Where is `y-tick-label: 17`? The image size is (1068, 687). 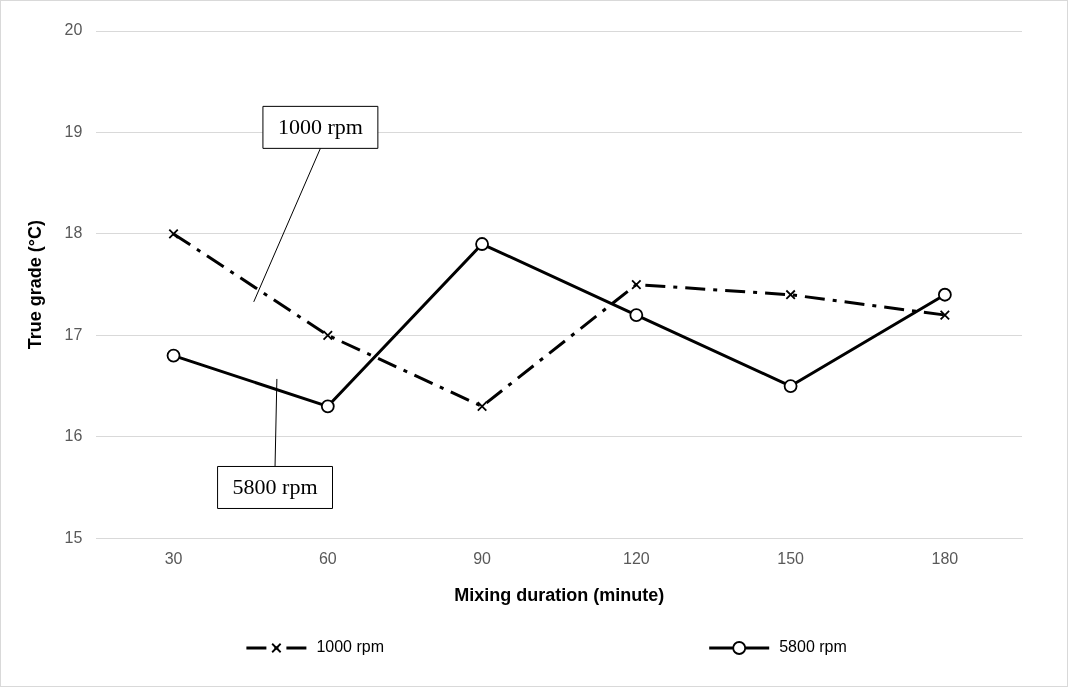
y-tick-label: 17 is located at coordinates (73, 334).